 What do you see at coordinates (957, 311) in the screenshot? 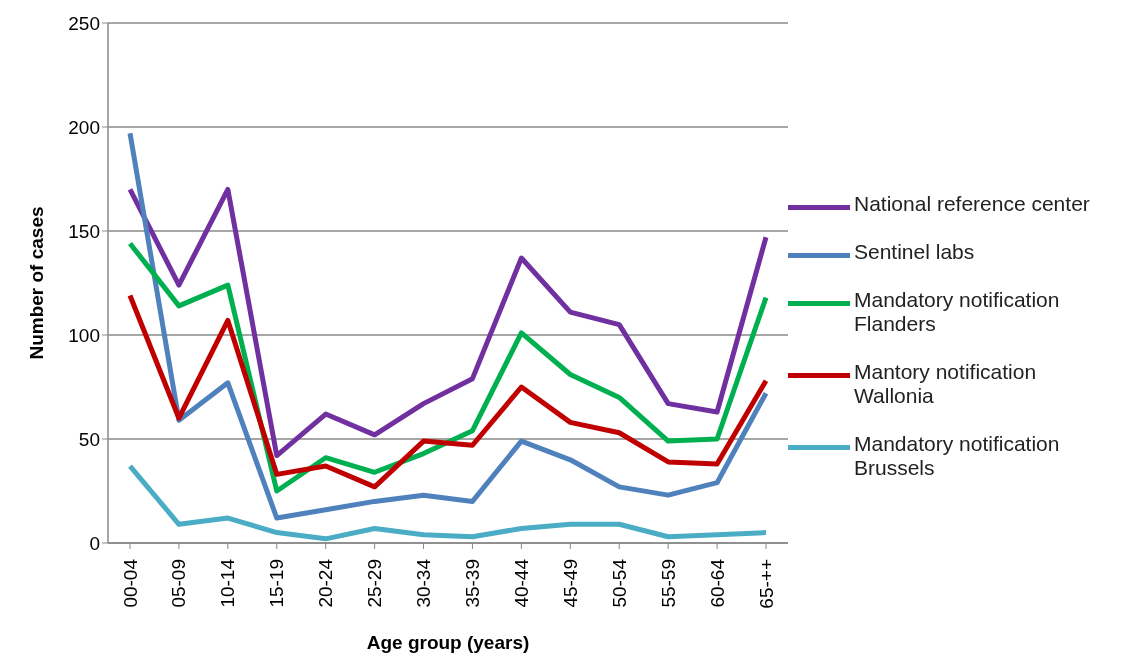
I see `legend-label: Mandatory notification Flanders` at bounding box center [957, 311].